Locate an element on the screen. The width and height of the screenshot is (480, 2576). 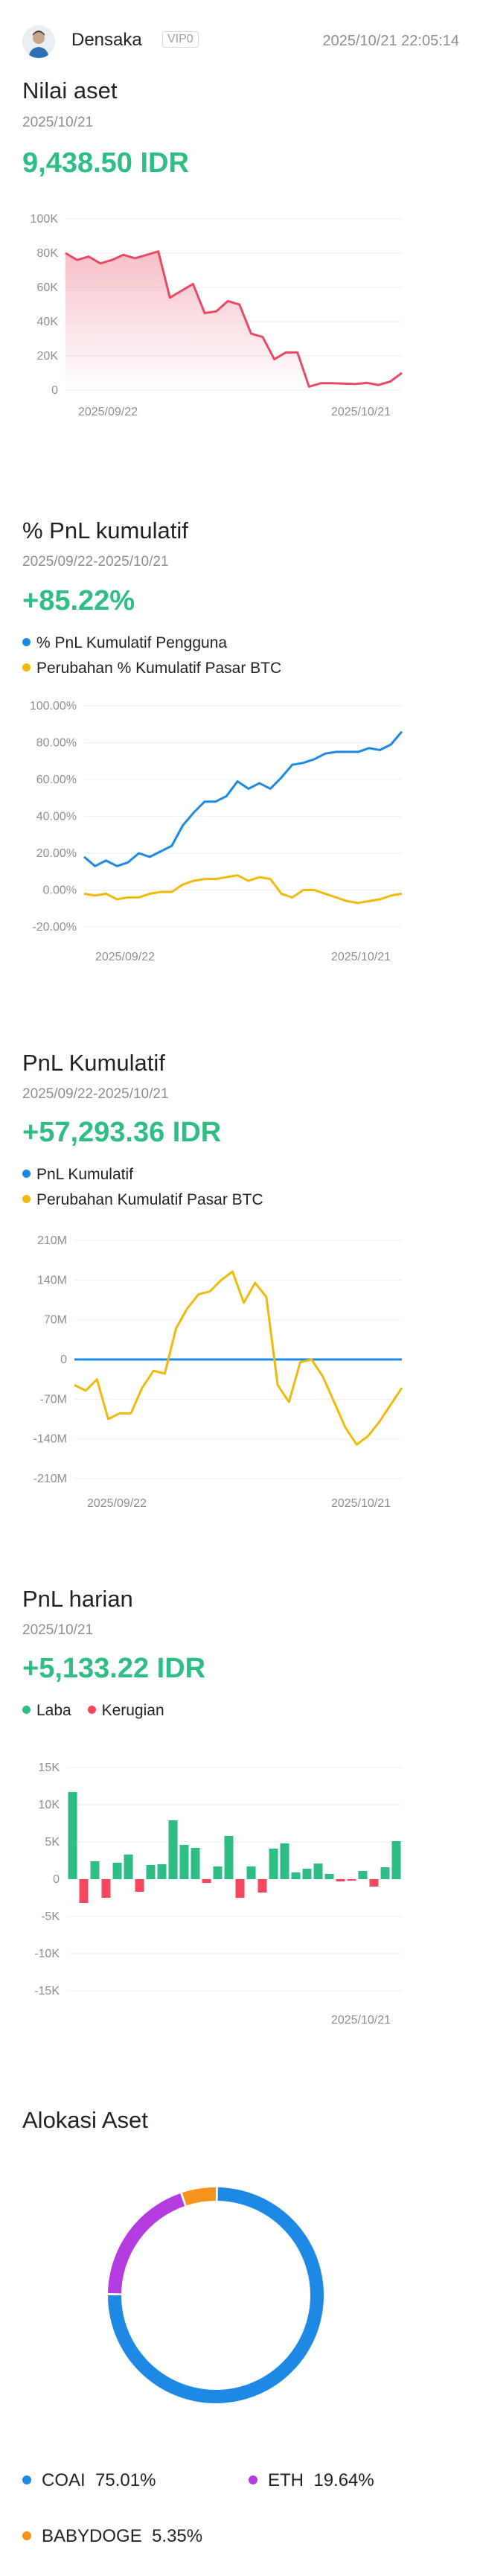
y-tick-label: 80.00% is located at coordinates (56, 743).